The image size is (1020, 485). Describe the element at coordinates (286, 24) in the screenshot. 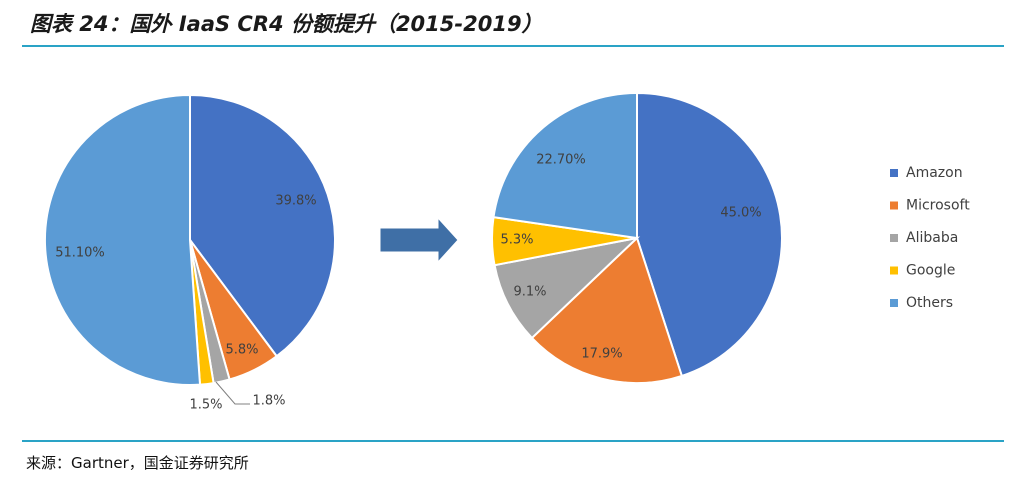

I see `figure-title: 图表 24：国外 IaaS CR4 份额提升（2015-2019）` at that location.